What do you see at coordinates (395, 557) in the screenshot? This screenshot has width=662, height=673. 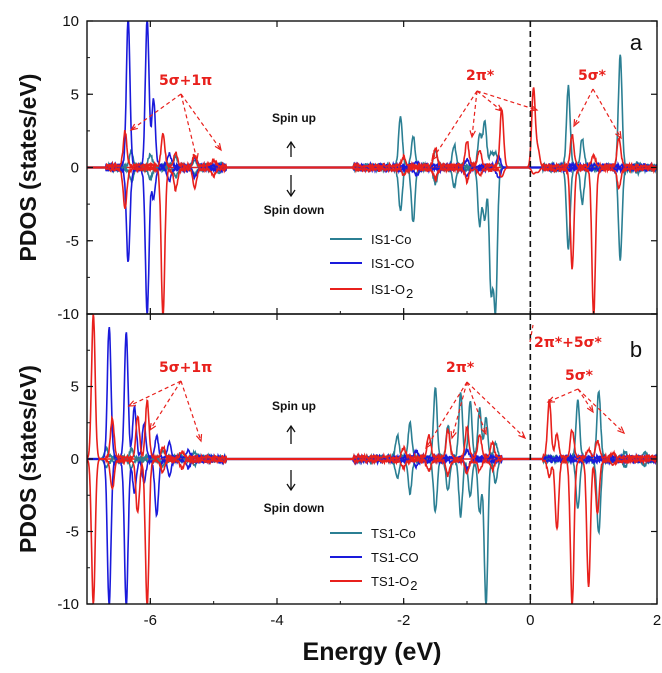 I see `legend-entry: TS1-CO` at bounding box center [395, 557].